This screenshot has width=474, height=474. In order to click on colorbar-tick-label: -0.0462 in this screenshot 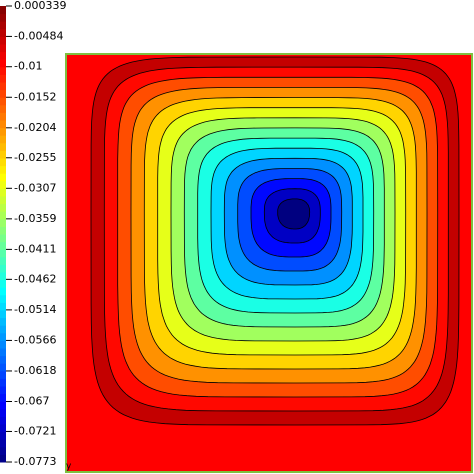, I will do `click(35, 278)`.